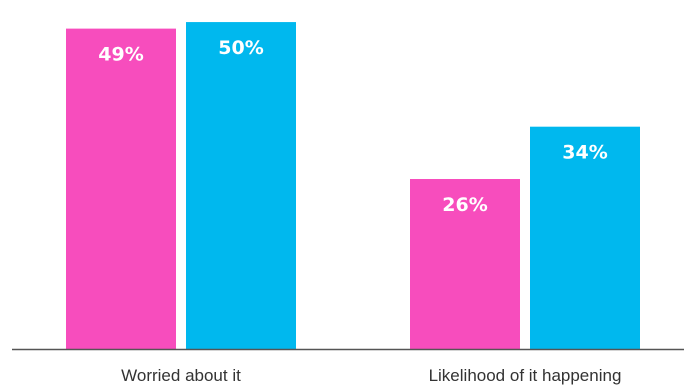  Describe the element at coordinates (120, 55) in the screenshot. I see `data-label-0-0: 49%` at that location.